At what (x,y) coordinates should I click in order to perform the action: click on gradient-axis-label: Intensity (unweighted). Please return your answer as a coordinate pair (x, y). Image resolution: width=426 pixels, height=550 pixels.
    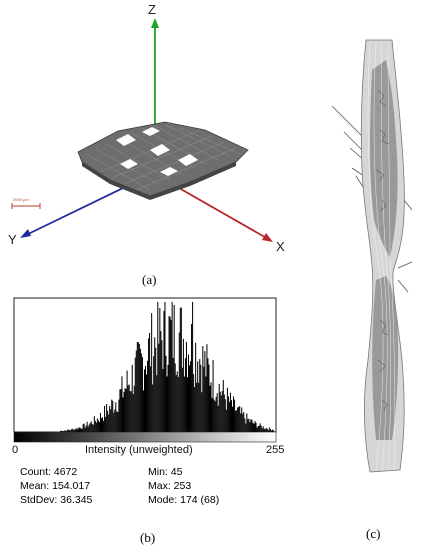
    Looking at the image, I should click on (139, 450).